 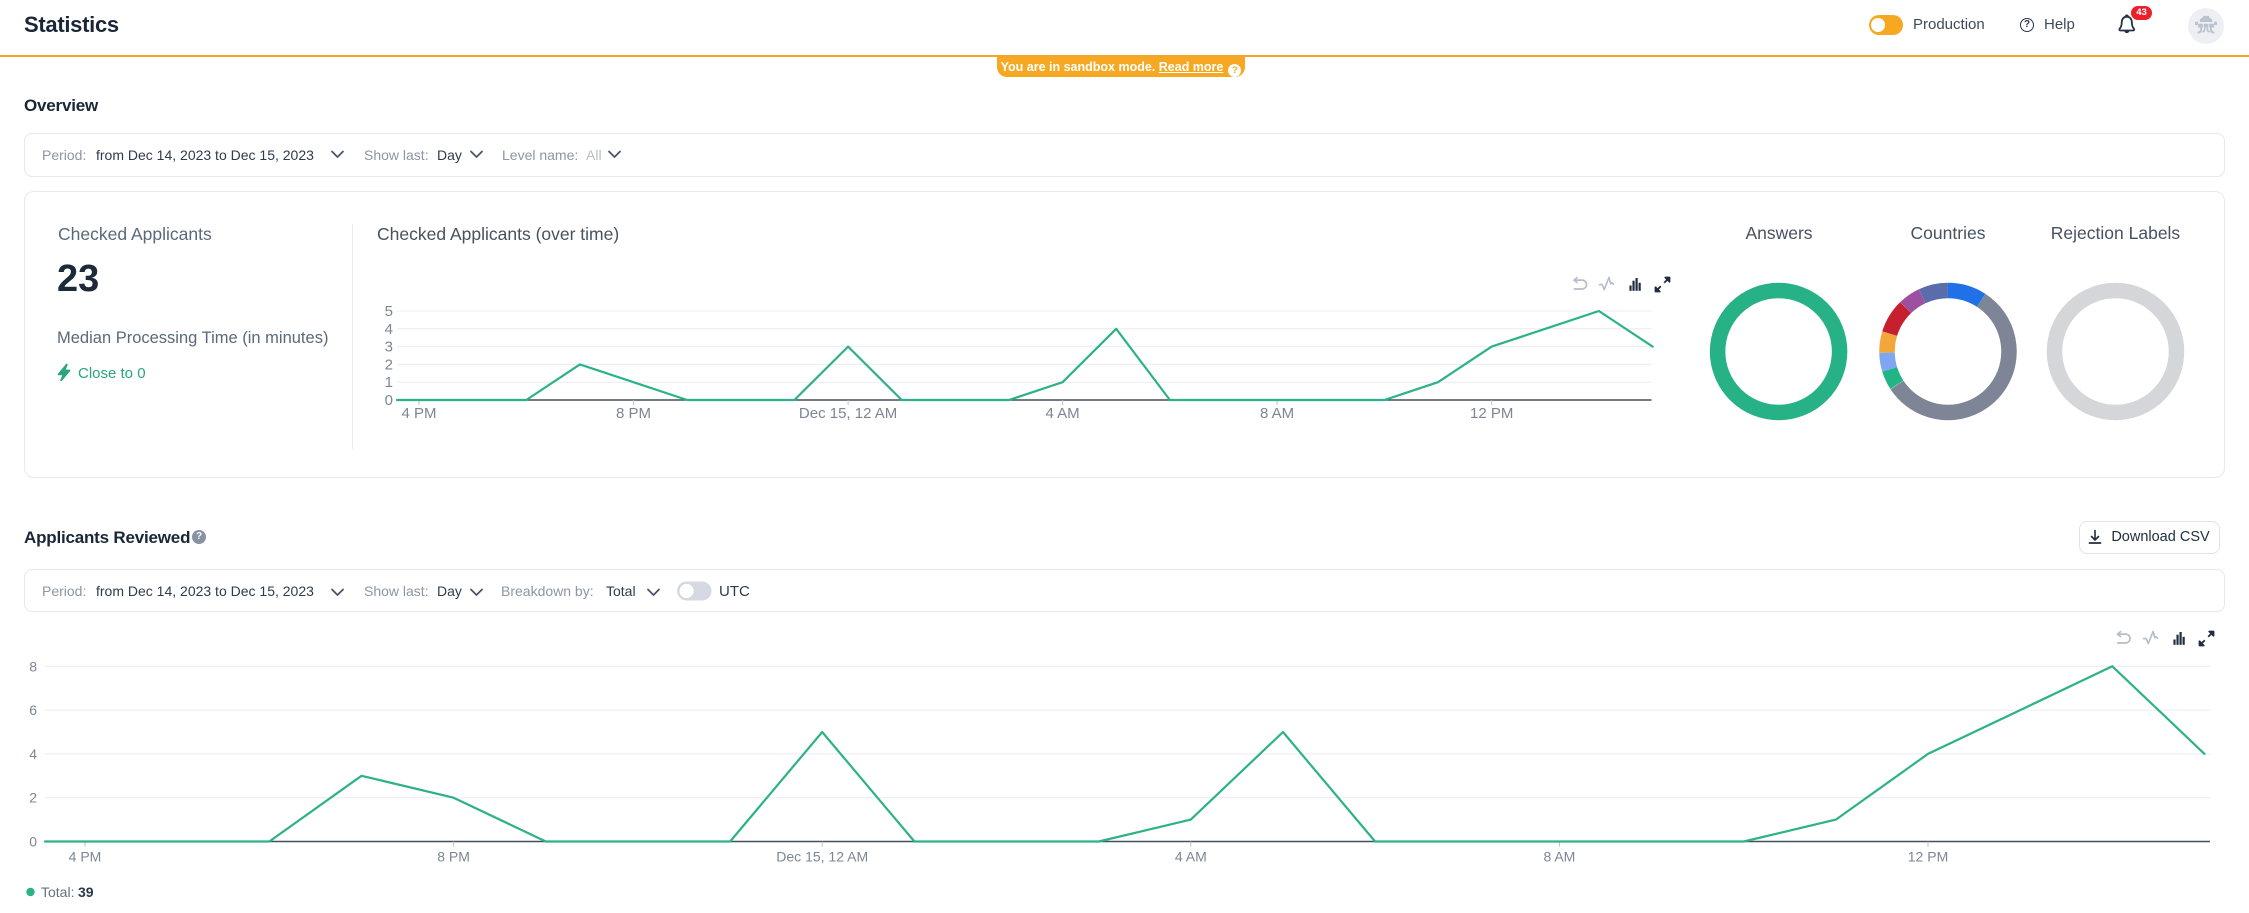 I want to click on svg-text: Total:, so click(x=57, y=892).